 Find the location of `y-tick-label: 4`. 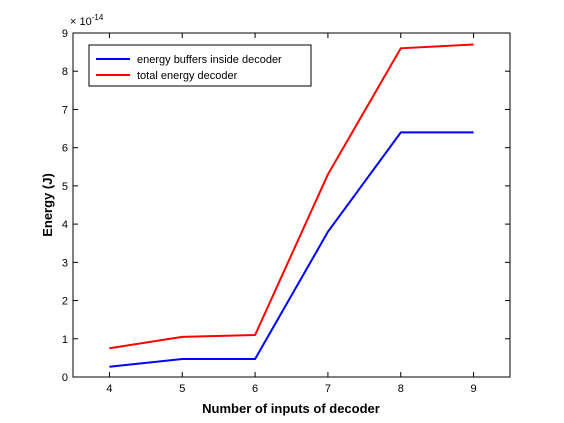

y-tick-label: 4 is located at coordinates (65, 225).